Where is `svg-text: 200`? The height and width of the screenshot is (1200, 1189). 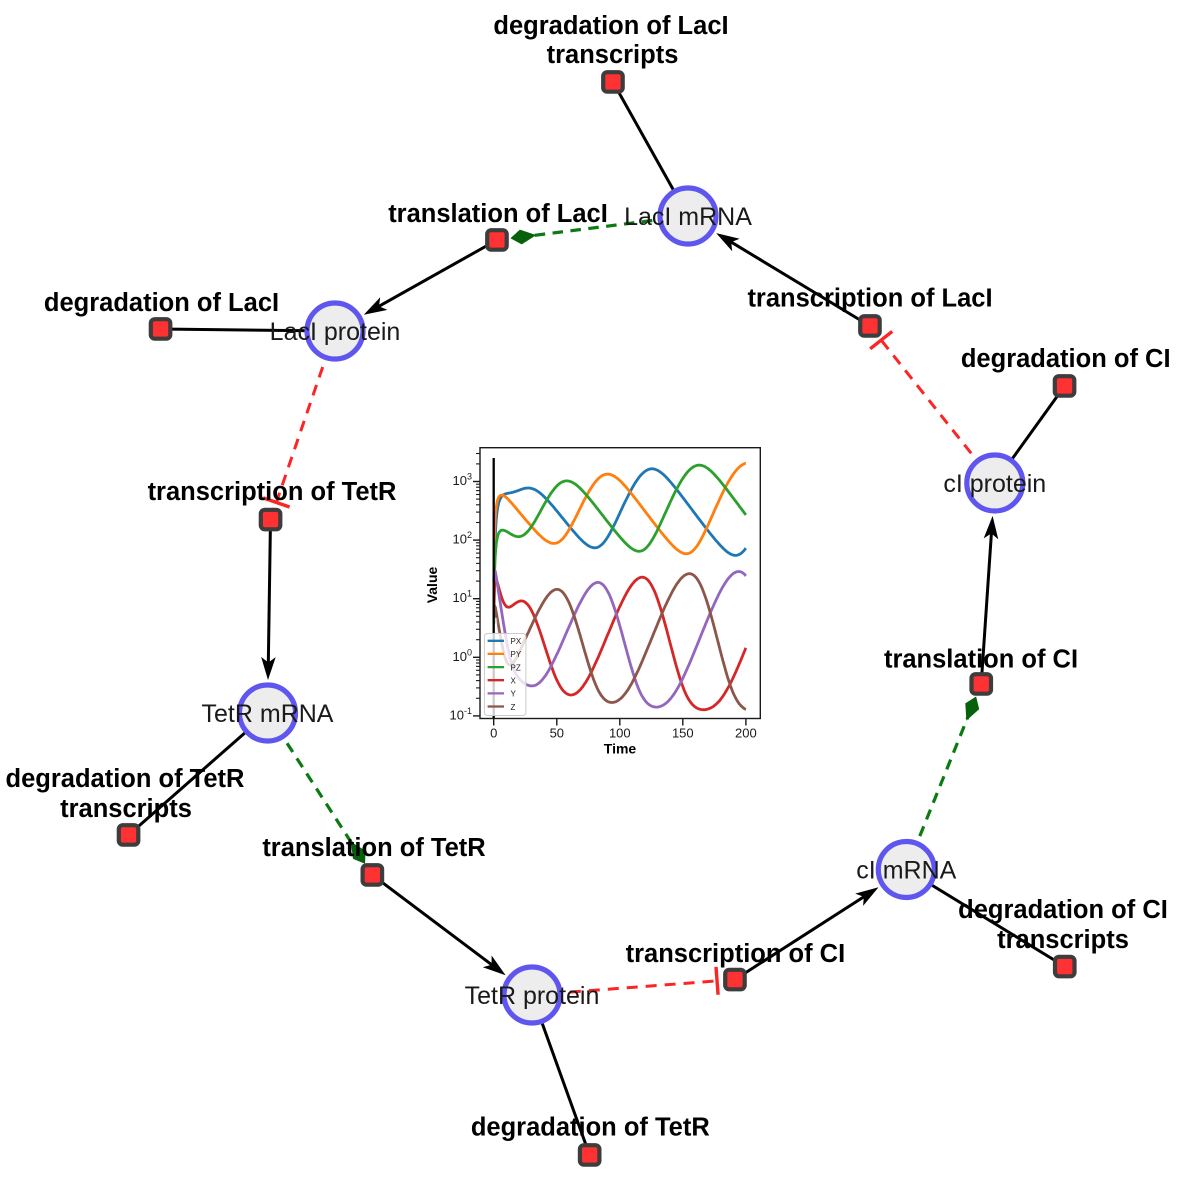
svg-text: 200 is located at coordinates (746, 733).